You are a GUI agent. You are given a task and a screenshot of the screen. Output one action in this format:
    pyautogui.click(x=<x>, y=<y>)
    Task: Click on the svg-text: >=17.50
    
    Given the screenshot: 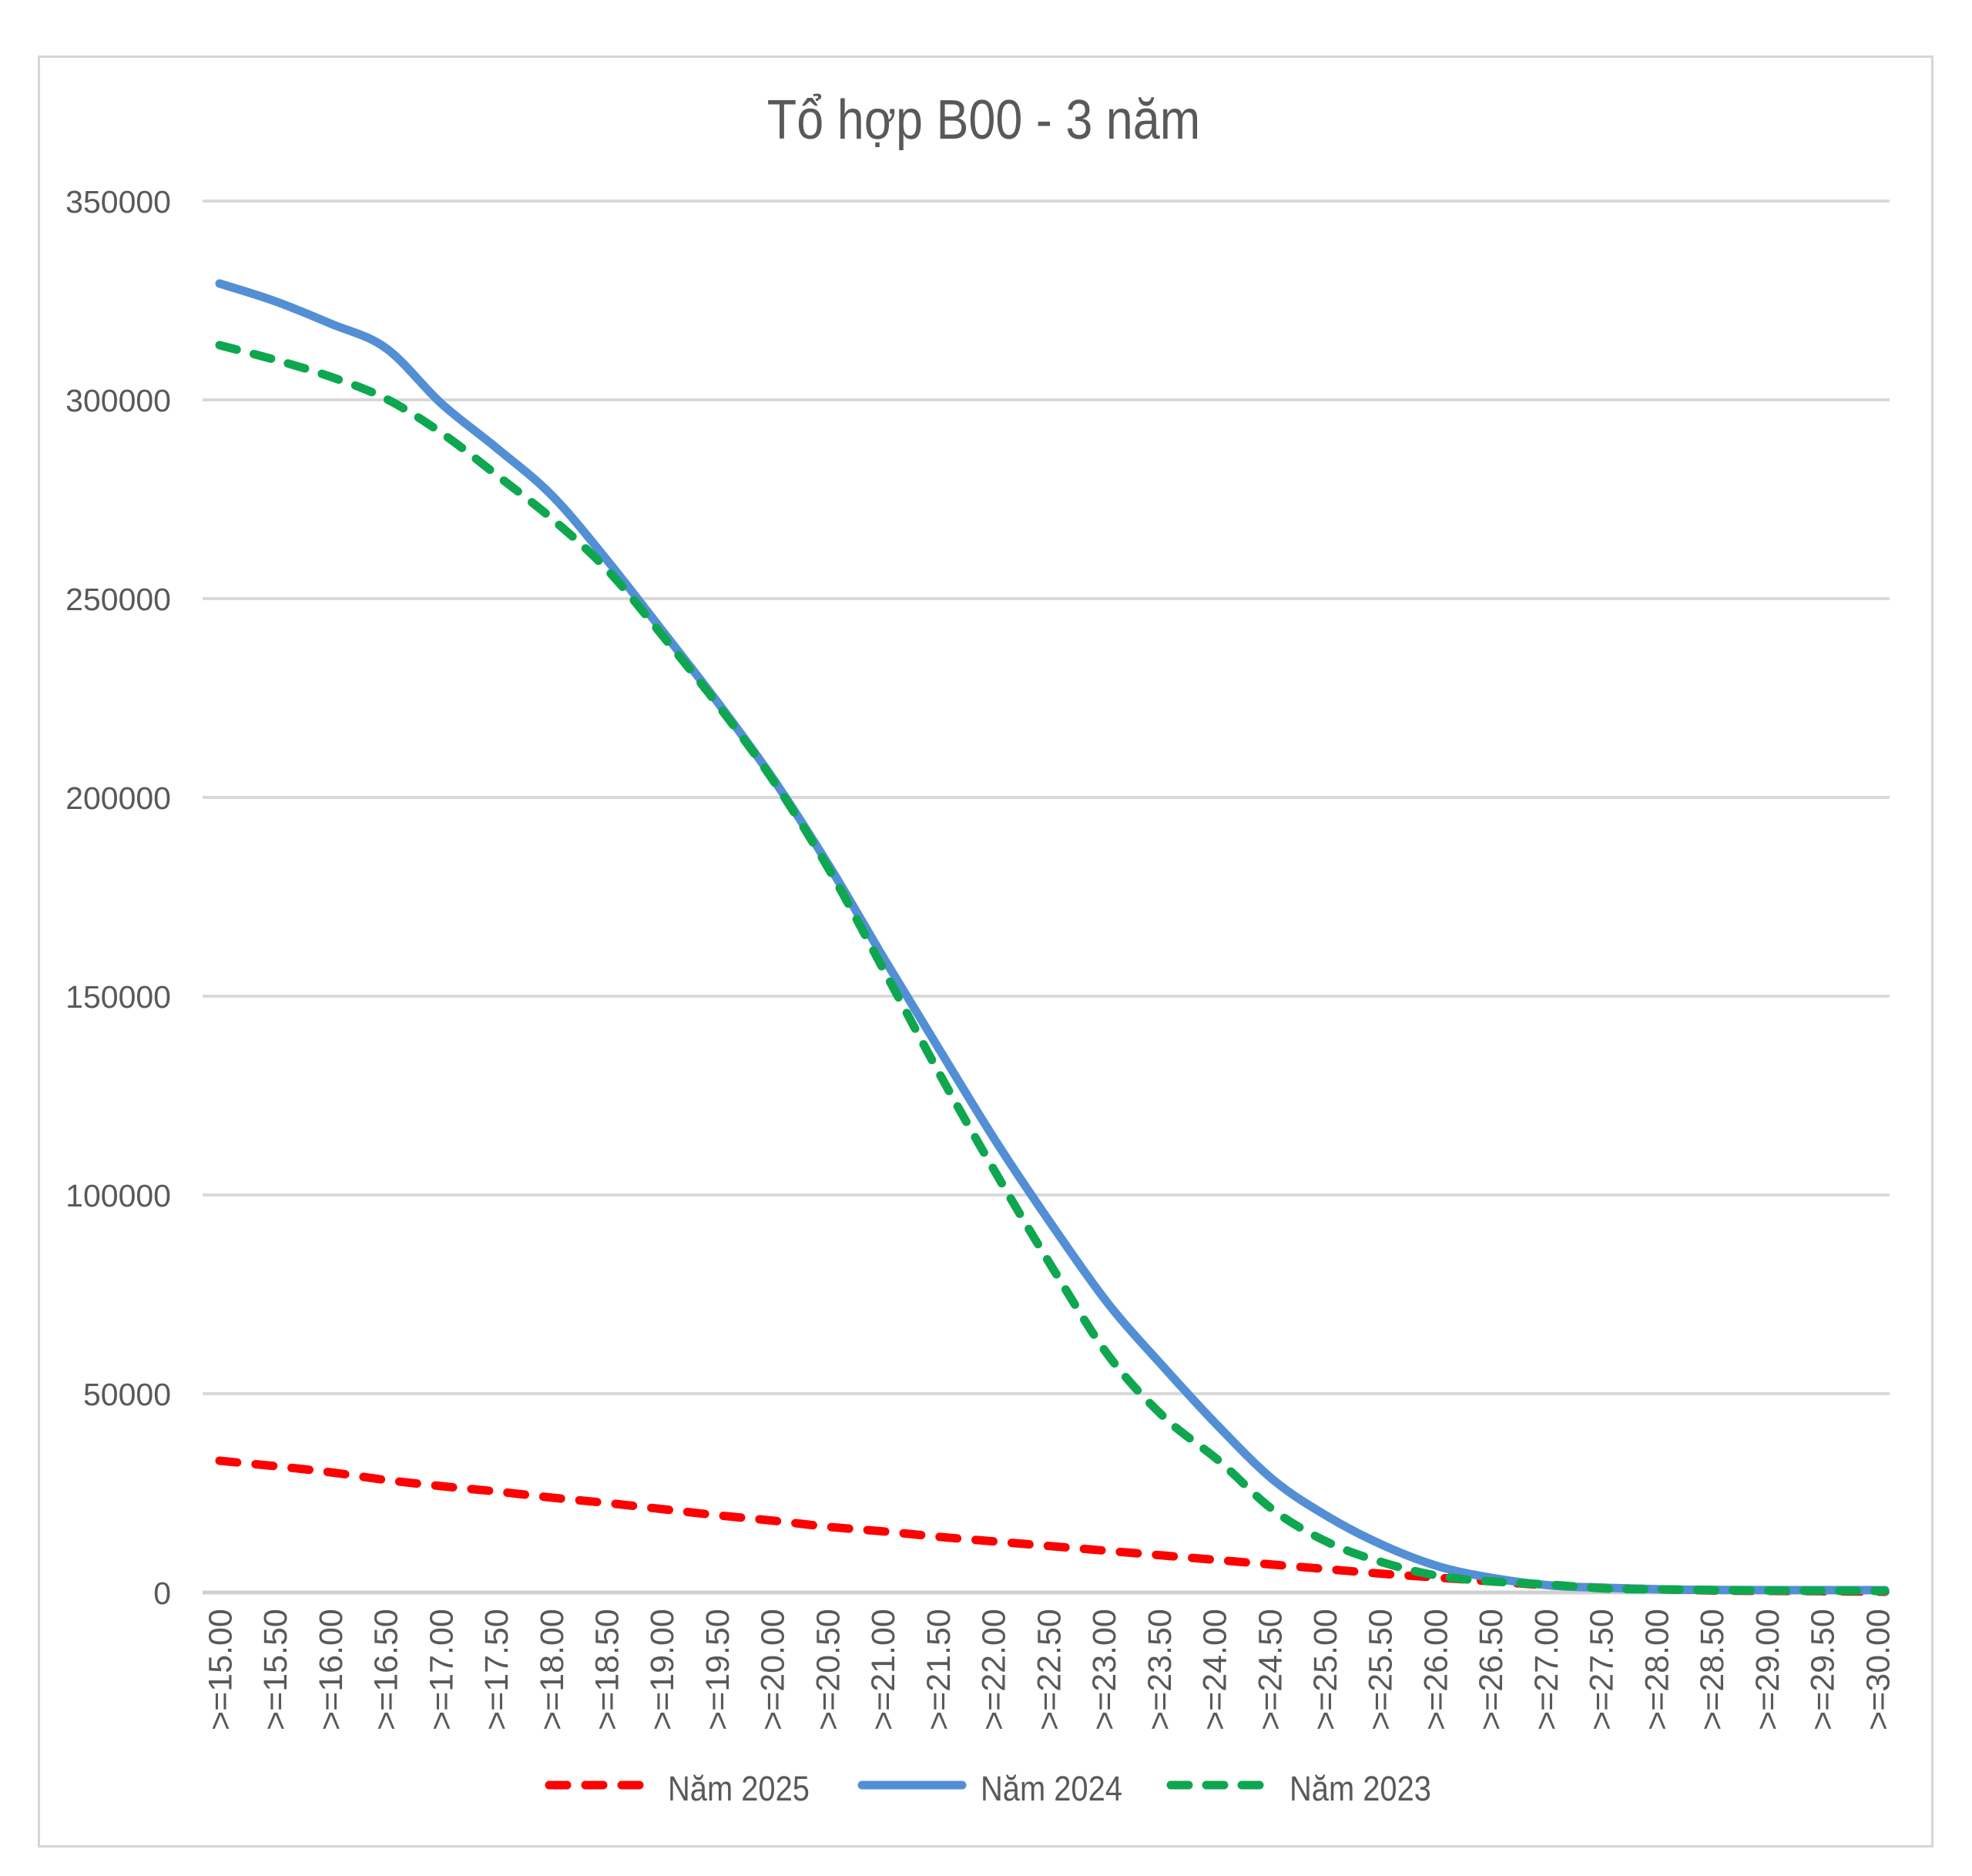 What is the action you would take?
    pyautogui.click(x=496, y=1669)
    